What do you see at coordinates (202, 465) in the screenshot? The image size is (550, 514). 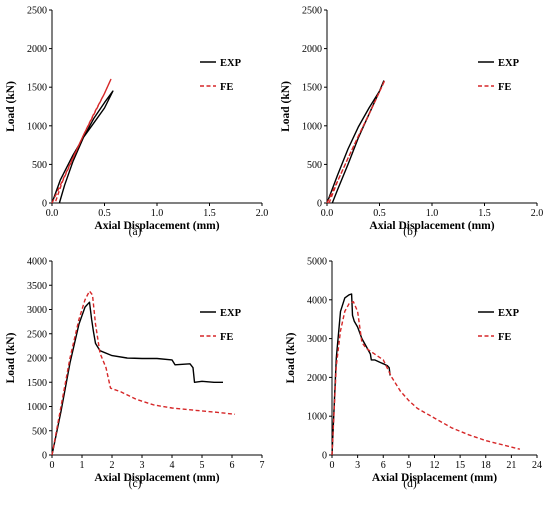 I see `x-tick-label: 5` at bounding box center [202, 465].